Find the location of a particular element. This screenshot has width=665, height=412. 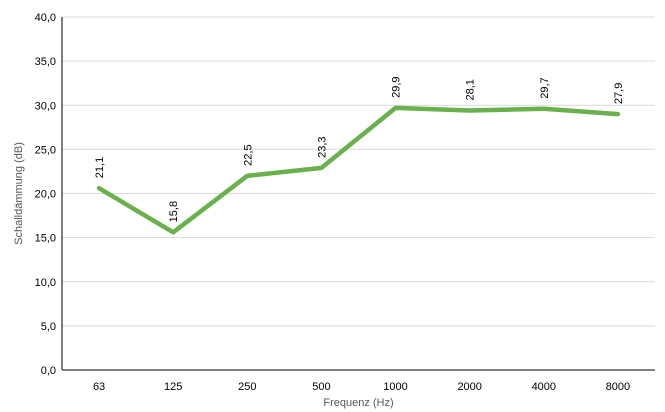

y-tick-label: 25,0 is located at coordinates (45, 150).